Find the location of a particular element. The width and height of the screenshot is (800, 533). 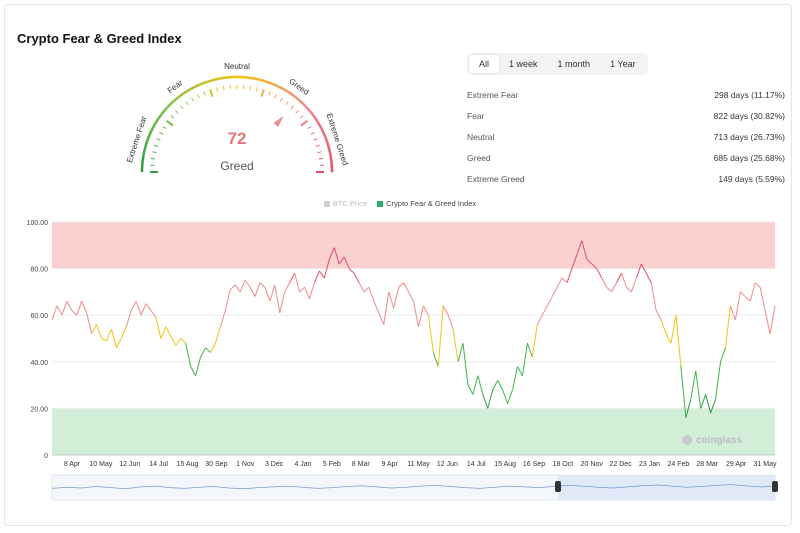

stat-row-extreme-greed: Extreme Greed 149 days (5.59%) is located at coordinates (626, 178).